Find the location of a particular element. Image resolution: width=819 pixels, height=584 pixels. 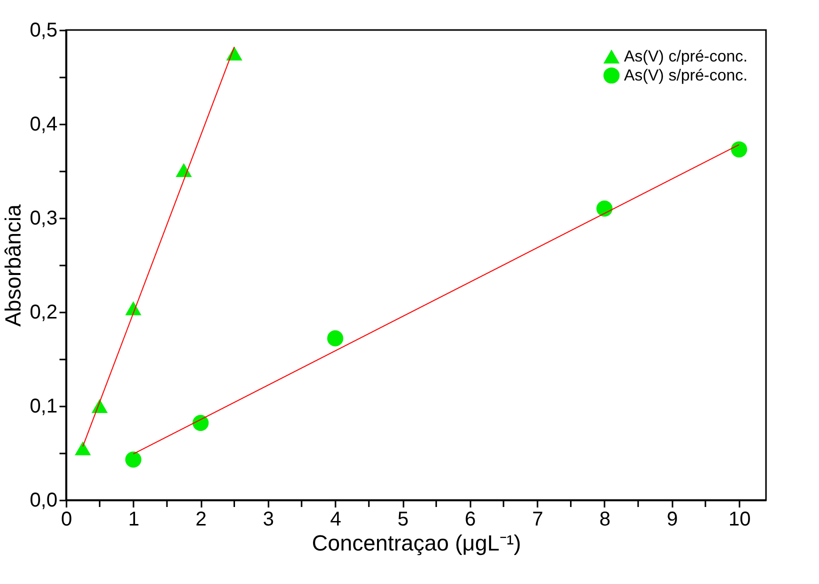

y-tick-label: 0,3 is located at coordinates (44, 219).